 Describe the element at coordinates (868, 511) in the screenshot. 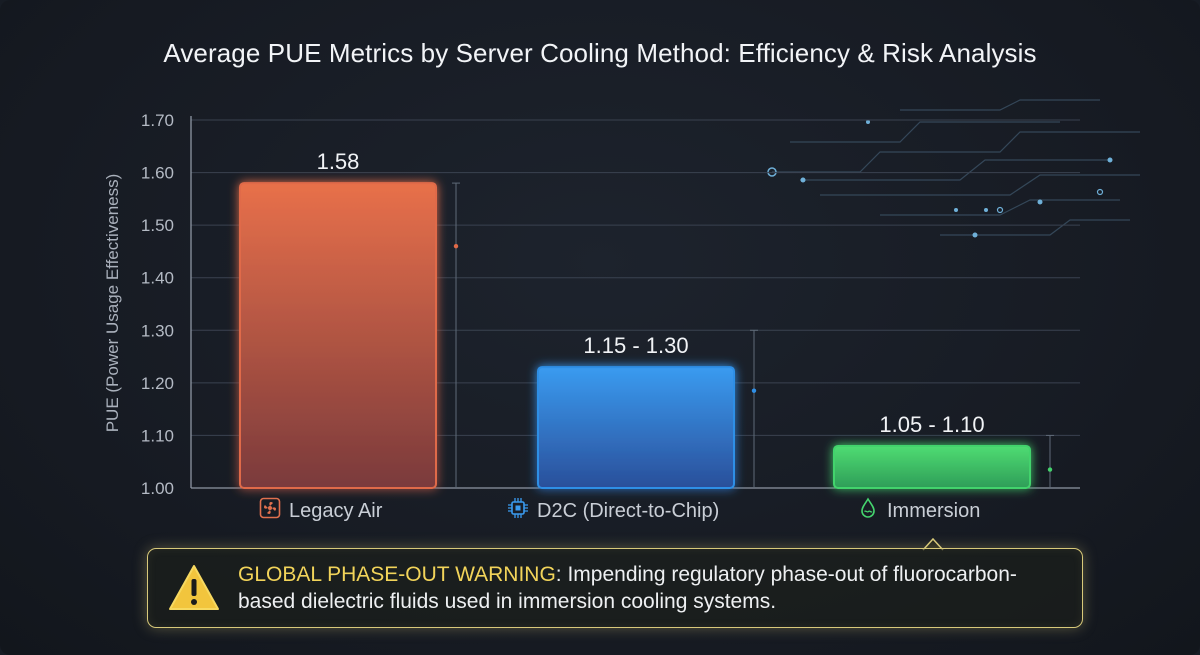

I see `water-drop-icon` at that location.